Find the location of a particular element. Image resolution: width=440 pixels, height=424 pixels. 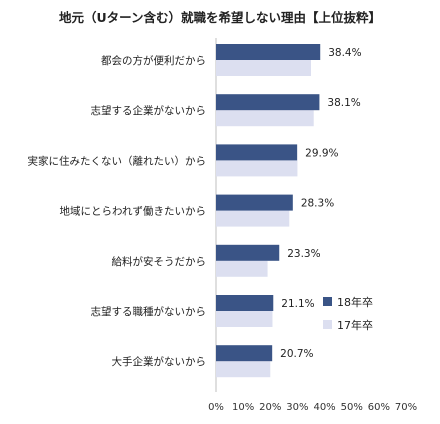

category-label-1: 都会の方が便利だから is located at coordinates (153, 60).